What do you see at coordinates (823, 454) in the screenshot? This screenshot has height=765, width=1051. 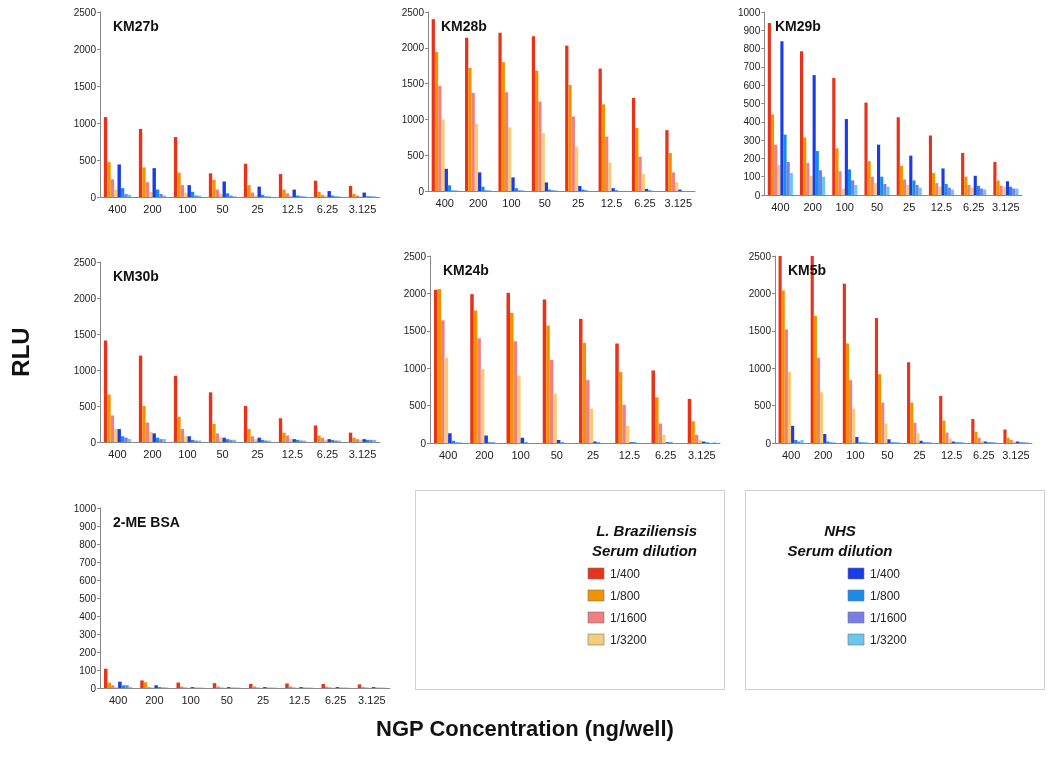 I see `x-tick-label: 200` at bounding box center [823, 454].